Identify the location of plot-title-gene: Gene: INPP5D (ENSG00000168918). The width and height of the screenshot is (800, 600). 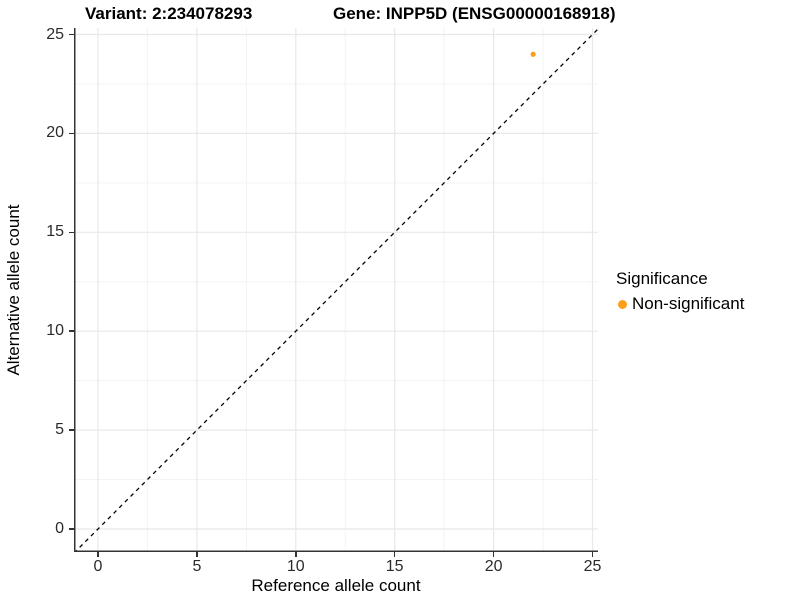
(474, 13).